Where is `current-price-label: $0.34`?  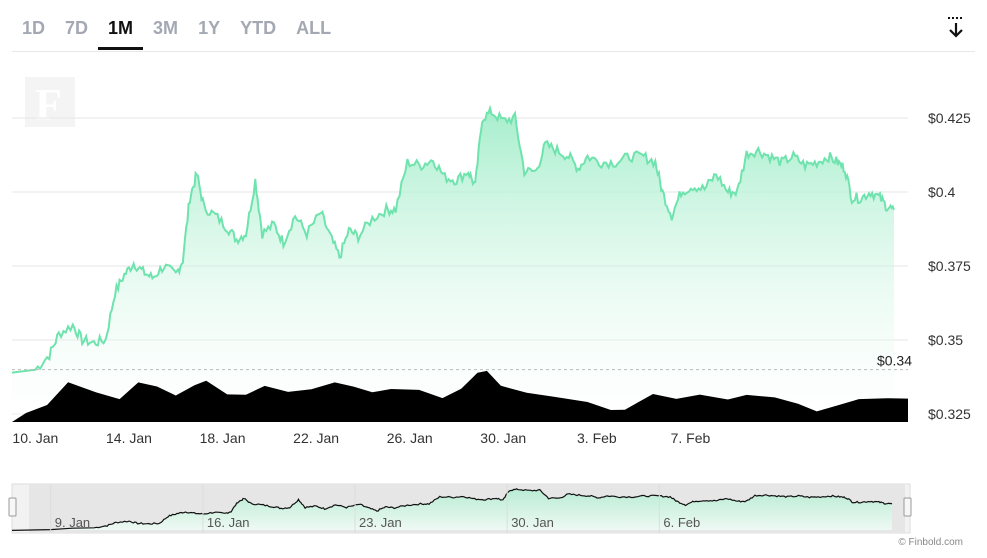 current-price-label: $0.34 is located at coordinates (894, 361).